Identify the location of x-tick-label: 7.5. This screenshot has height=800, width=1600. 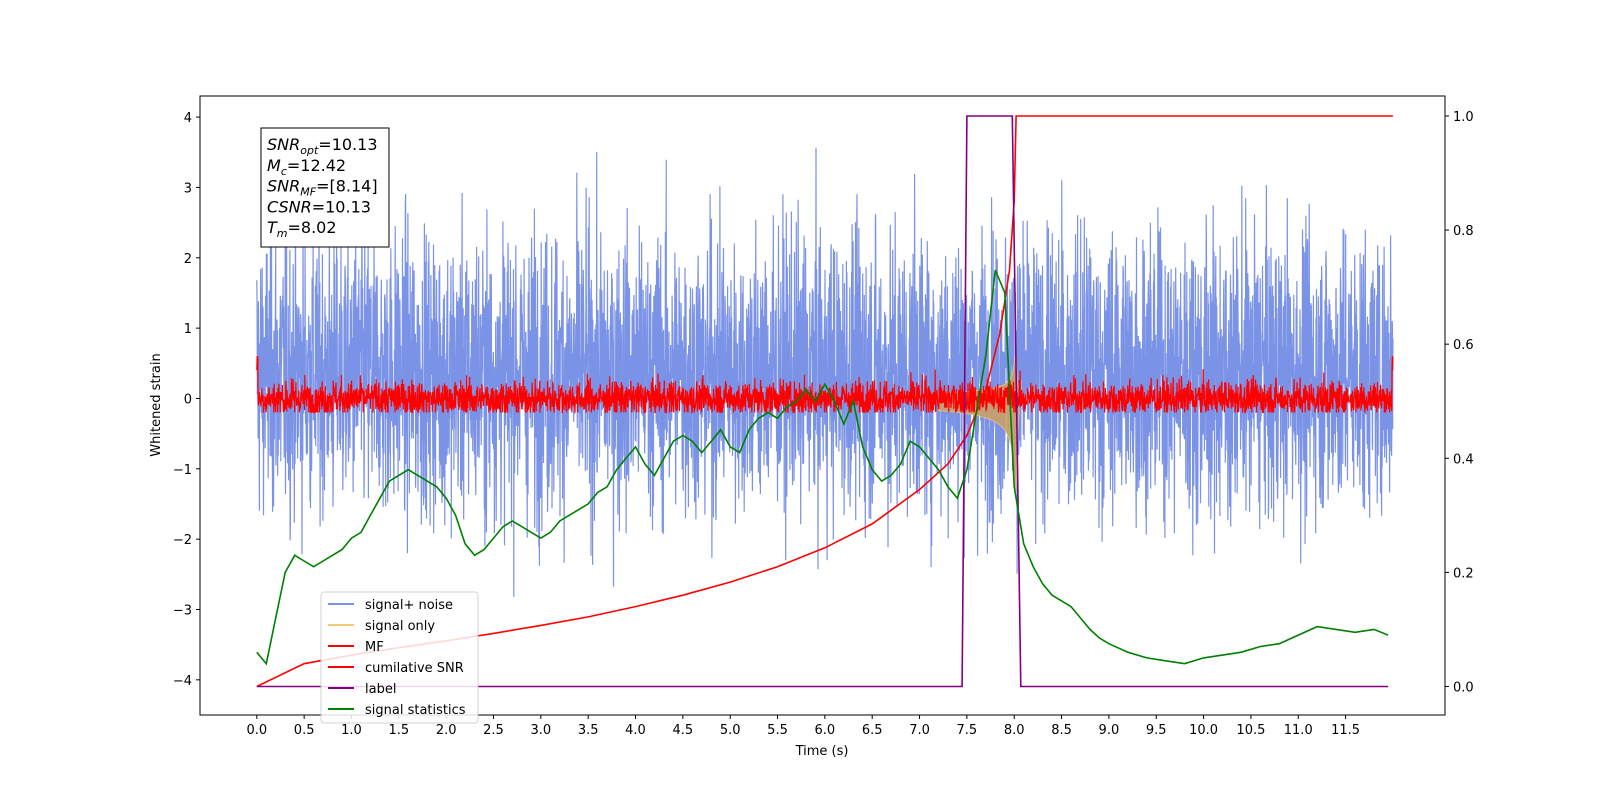
(967, 730).